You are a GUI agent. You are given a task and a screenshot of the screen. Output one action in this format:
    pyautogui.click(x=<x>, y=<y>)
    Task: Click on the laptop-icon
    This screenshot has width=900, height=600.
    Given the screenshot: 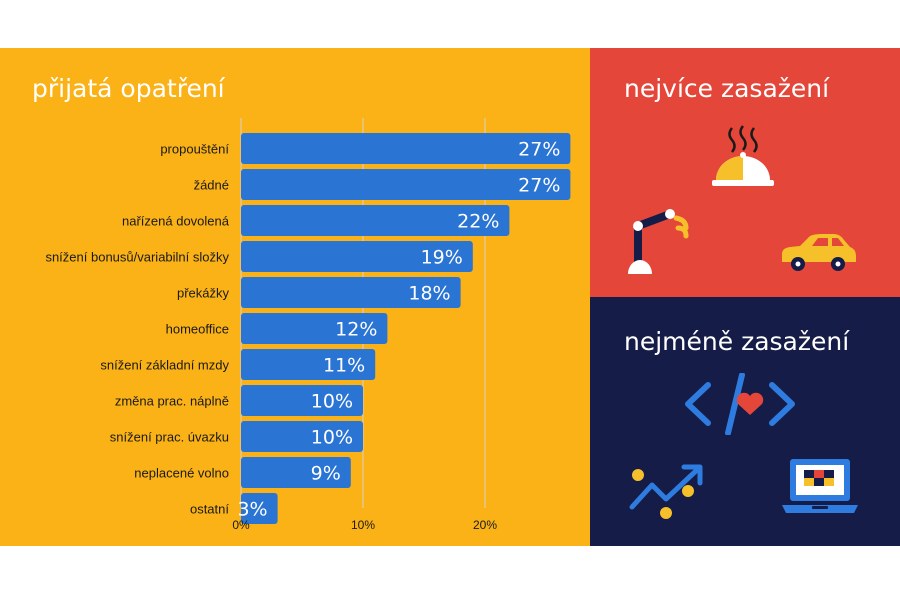 What is the action you would take?
    pyautogui.click(x=820, y=486)
    